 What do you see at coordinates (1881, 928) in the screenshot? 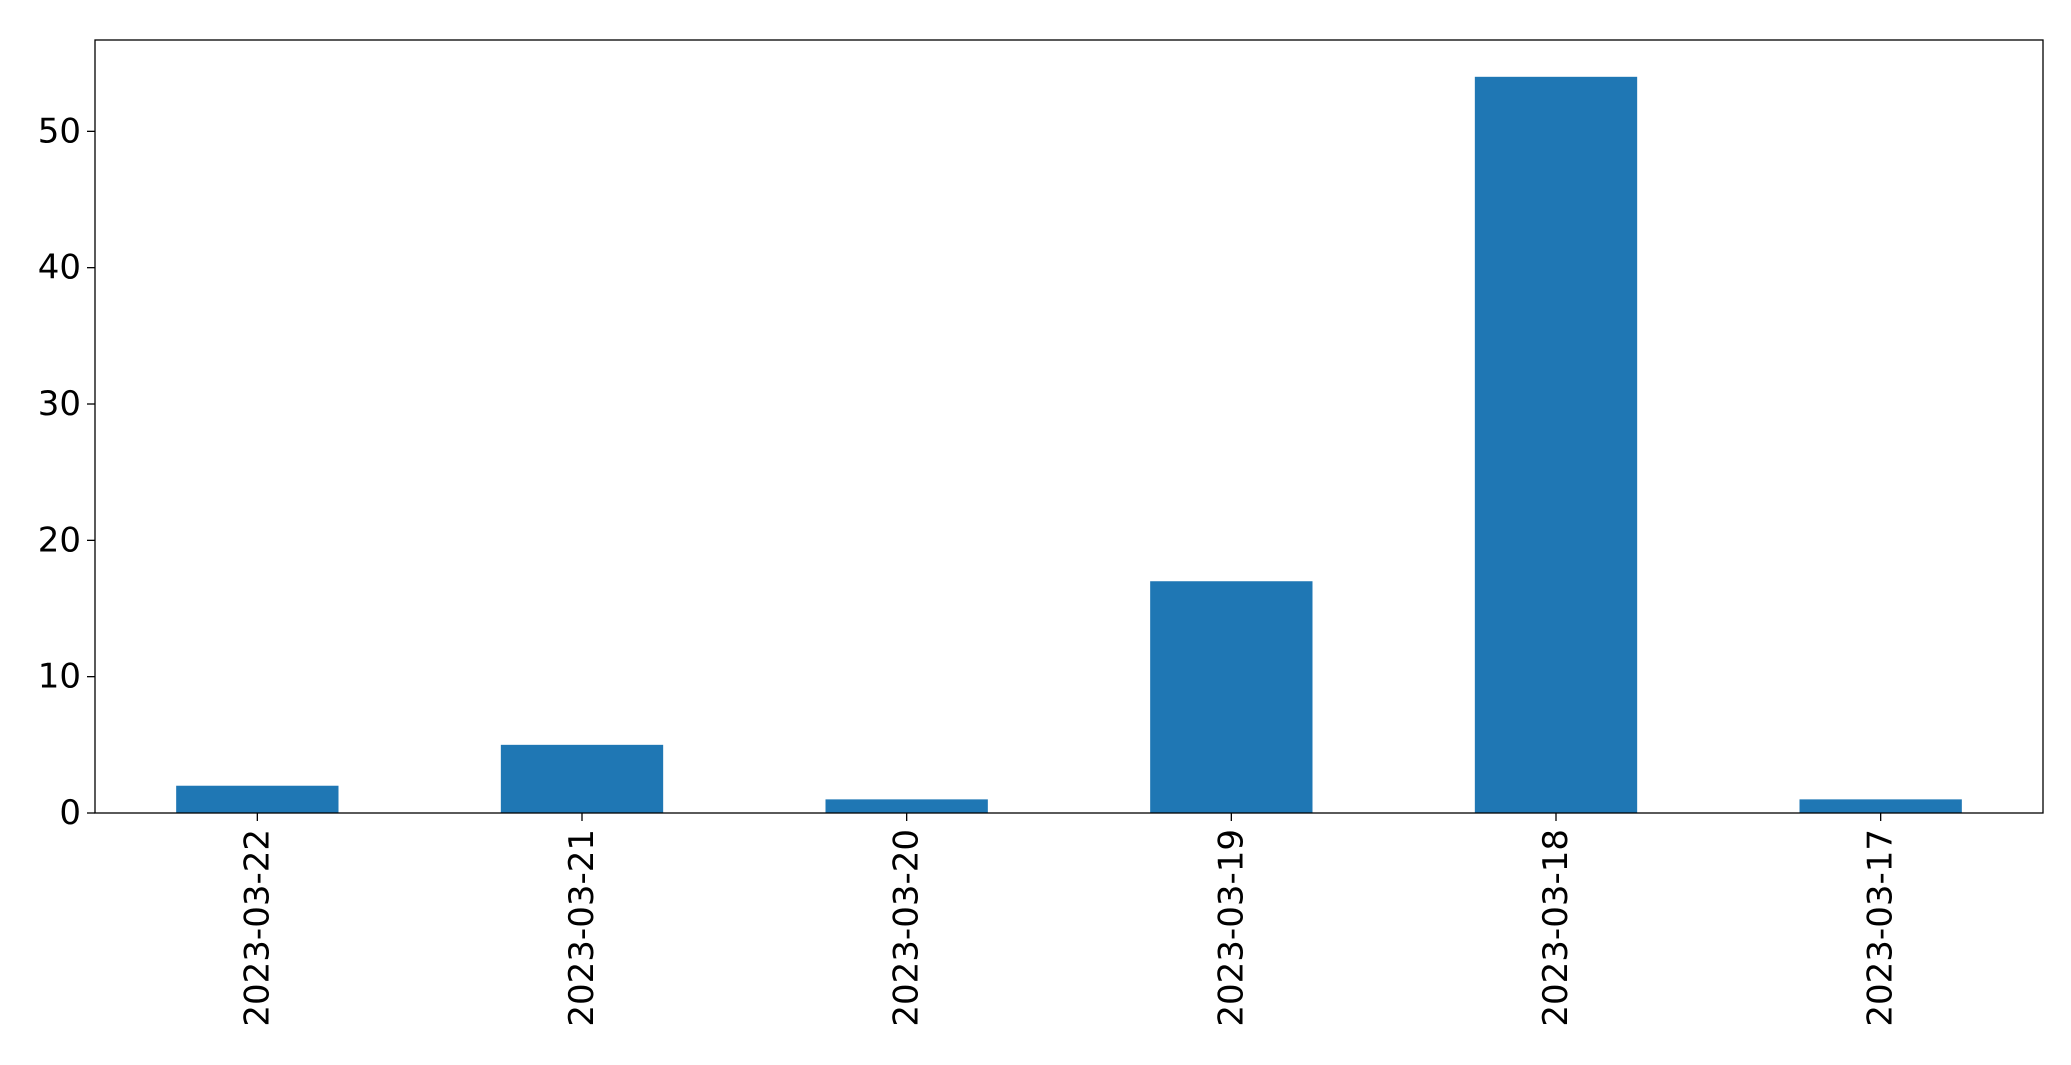
I see `x-tick-label: 2023-03-17` at bounding box center [1881, 928].